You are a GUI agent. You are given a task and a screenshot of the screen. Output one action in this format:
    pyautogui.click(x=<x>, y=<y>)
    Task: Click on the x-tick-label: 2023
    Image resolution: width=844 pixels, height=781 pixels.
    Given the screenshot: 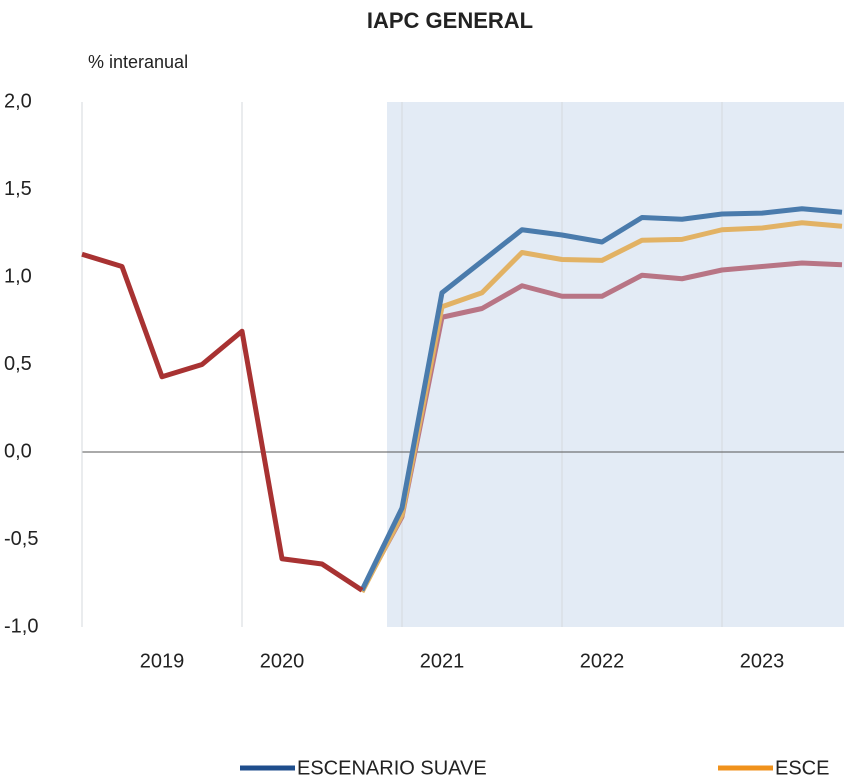 What is the action you would take?
    pyautogui.click(x=762, y=661)
    